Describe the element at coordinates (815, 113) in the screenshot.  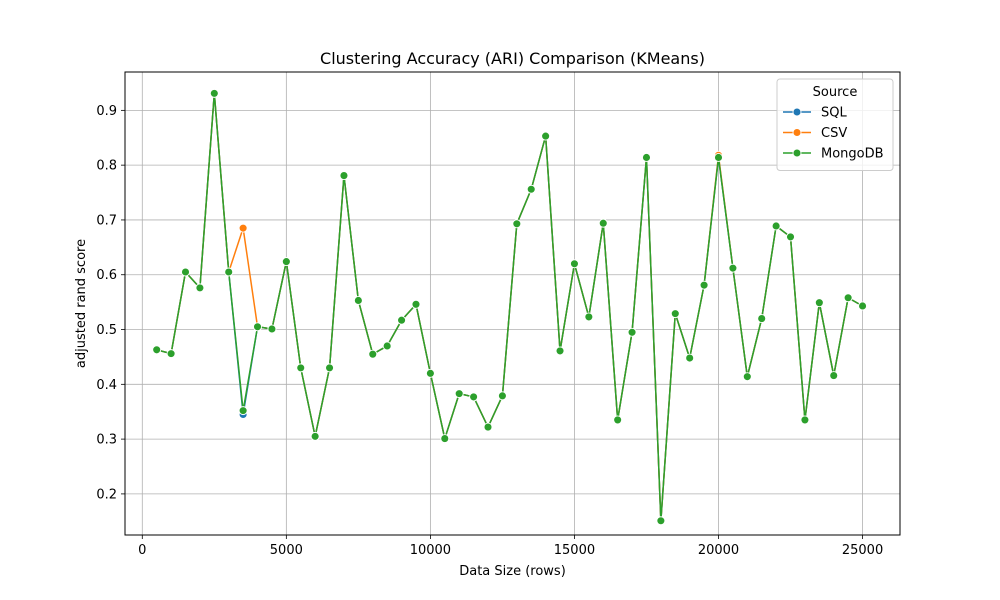
I see `legend-entry-sql: SQL` at that location.